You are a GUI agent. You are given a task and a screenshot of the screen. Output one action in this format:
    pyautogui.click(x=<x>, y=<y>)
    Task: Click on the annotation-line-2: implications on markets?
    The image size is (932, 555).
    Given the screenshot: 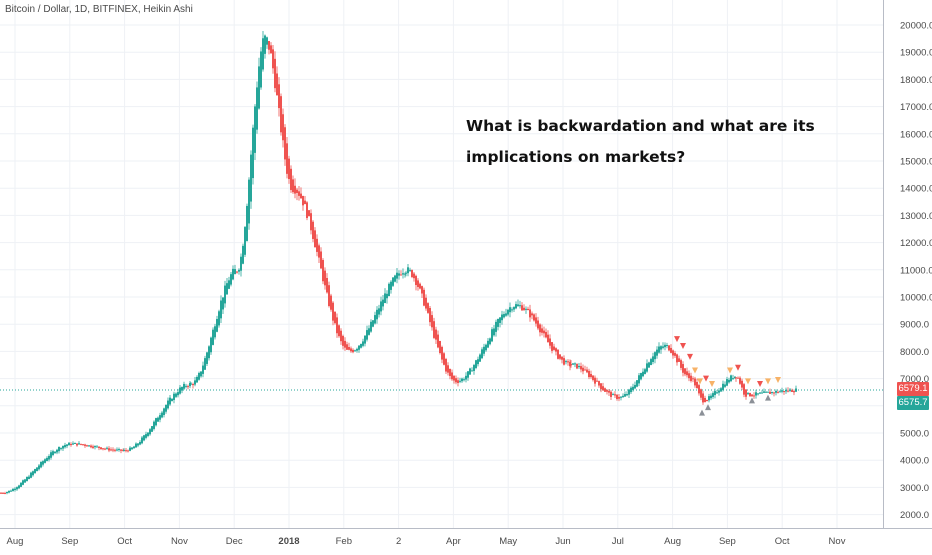 What is the action you would take?
    pyautogui.click(x=576, y=157)
    